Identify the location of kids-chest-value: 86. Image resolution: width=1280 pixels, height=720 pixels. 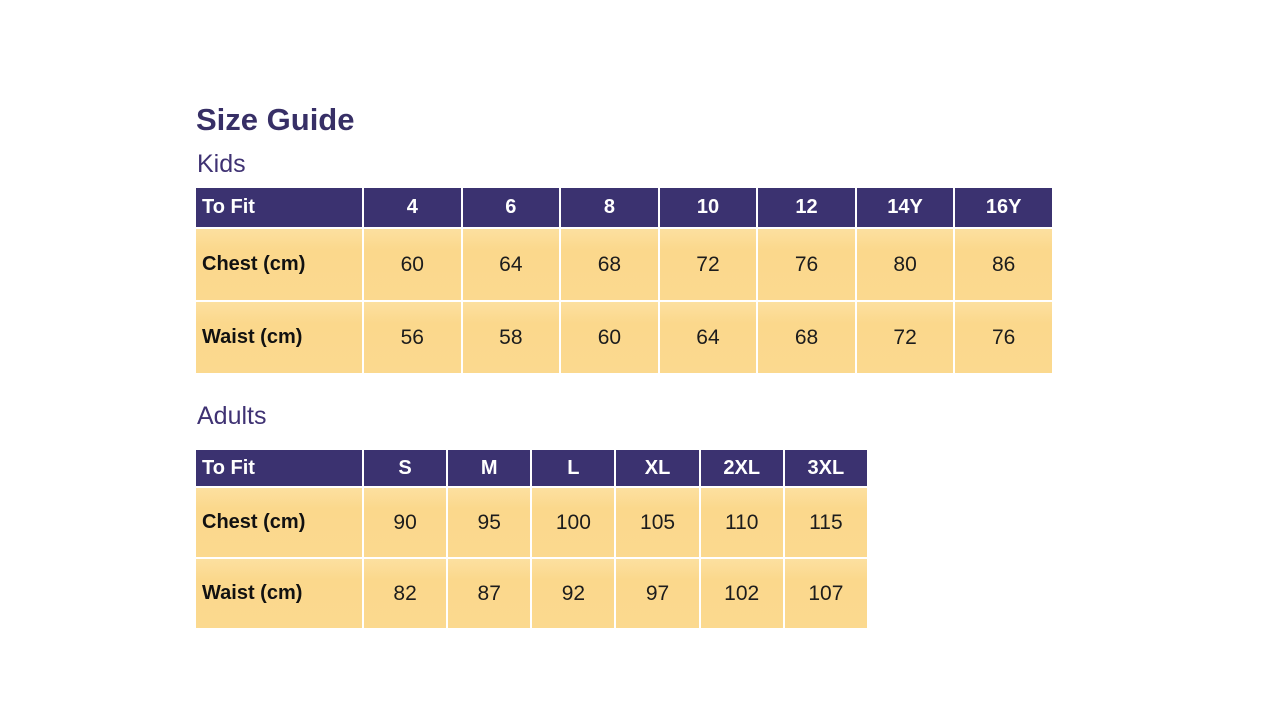
(1003, 264).